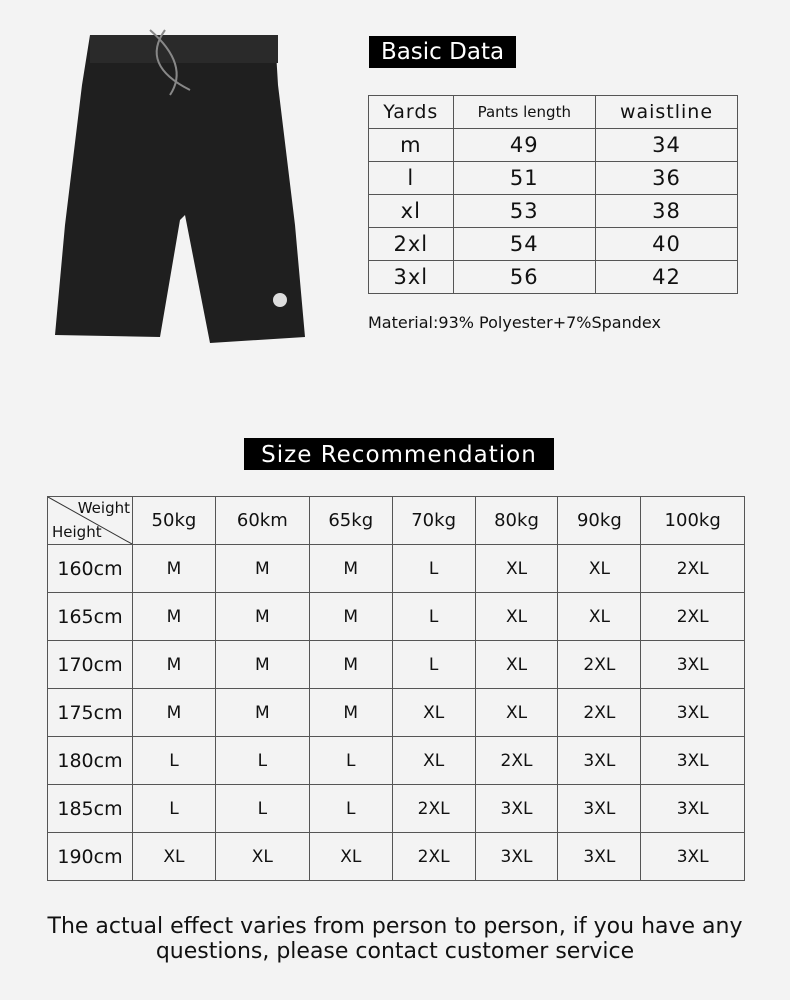  Describe the element at coordinates (411, 244) in the screenshot. I see `table-cell: 2xl` at that location.